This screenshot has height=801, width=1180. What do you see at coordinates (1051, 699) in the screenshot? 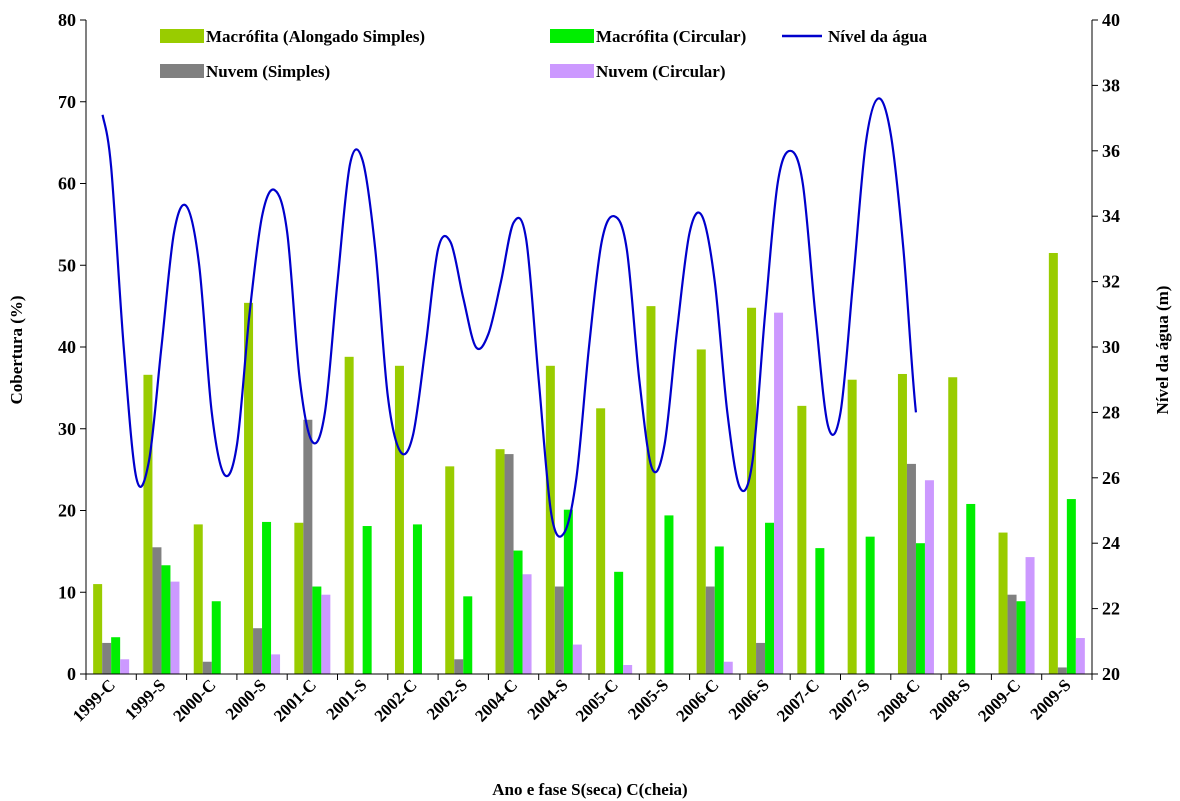
I see `category-tick-label: 2009-S` at bounding box center [1051, 699].